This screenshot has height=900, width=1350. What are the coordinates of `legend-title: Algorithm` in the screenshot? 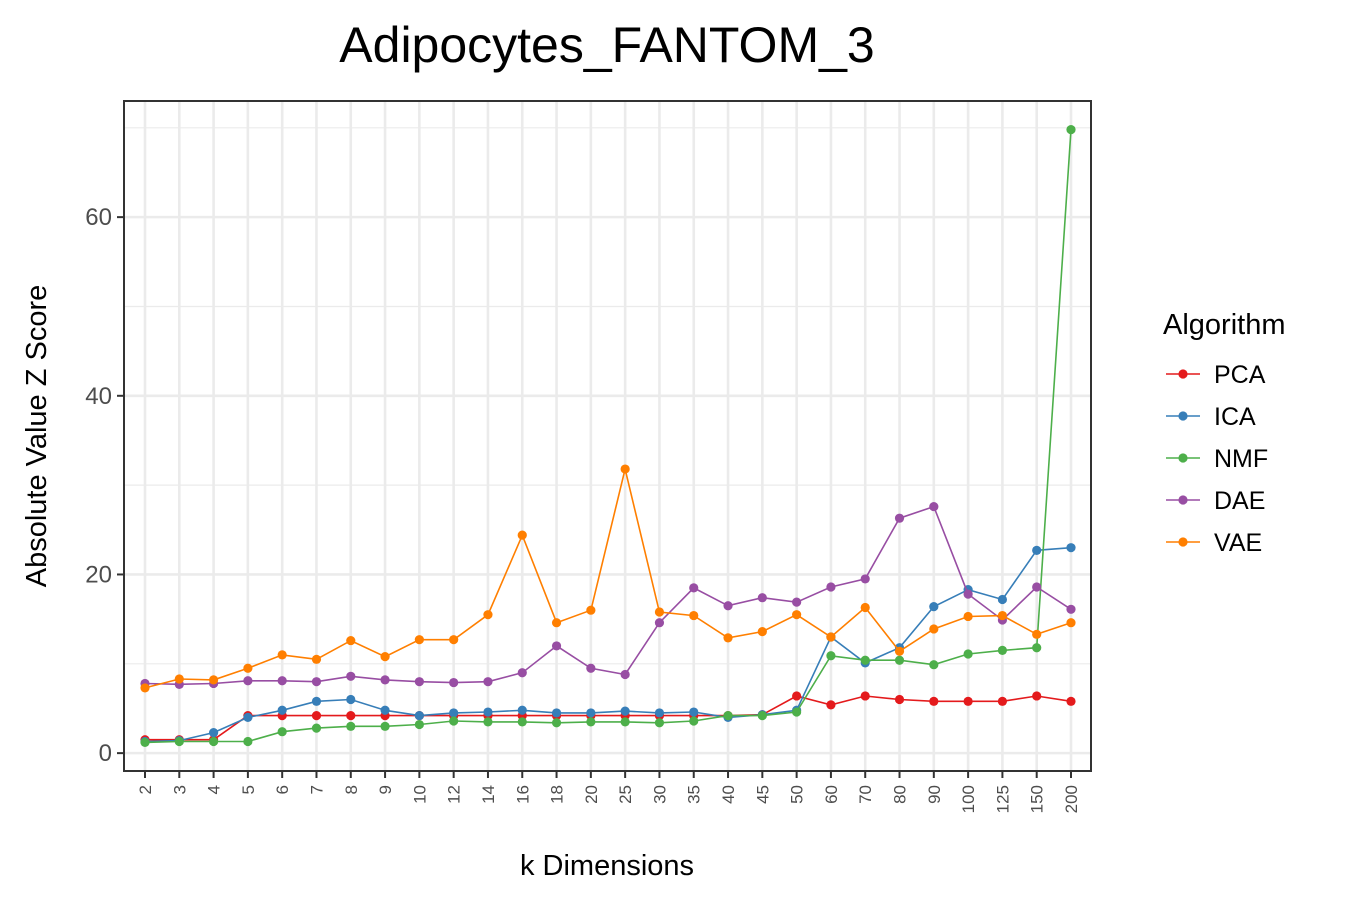 It's located at (1224, 325).